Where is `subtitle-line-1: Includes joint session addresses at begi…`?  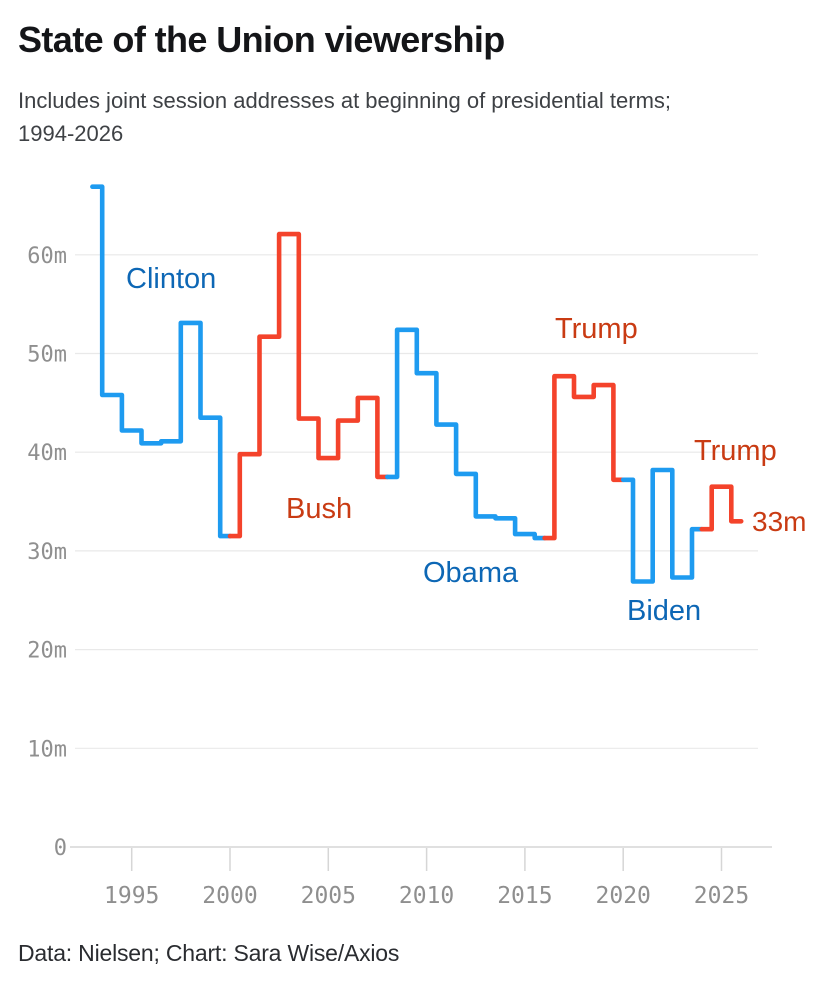 subtitle-line-1: Includes joint session addresses at begi… is located at coordinates (345, 100).